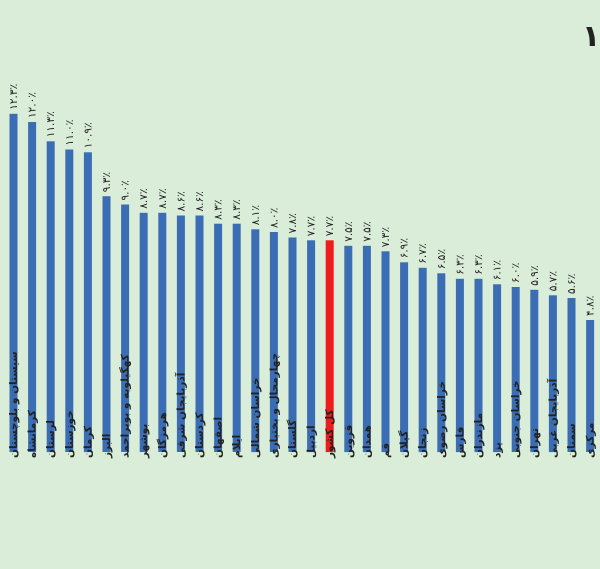 The height and width of the screenshot is (569, 600). I want to click on category-label: قم, so click(386, 450).